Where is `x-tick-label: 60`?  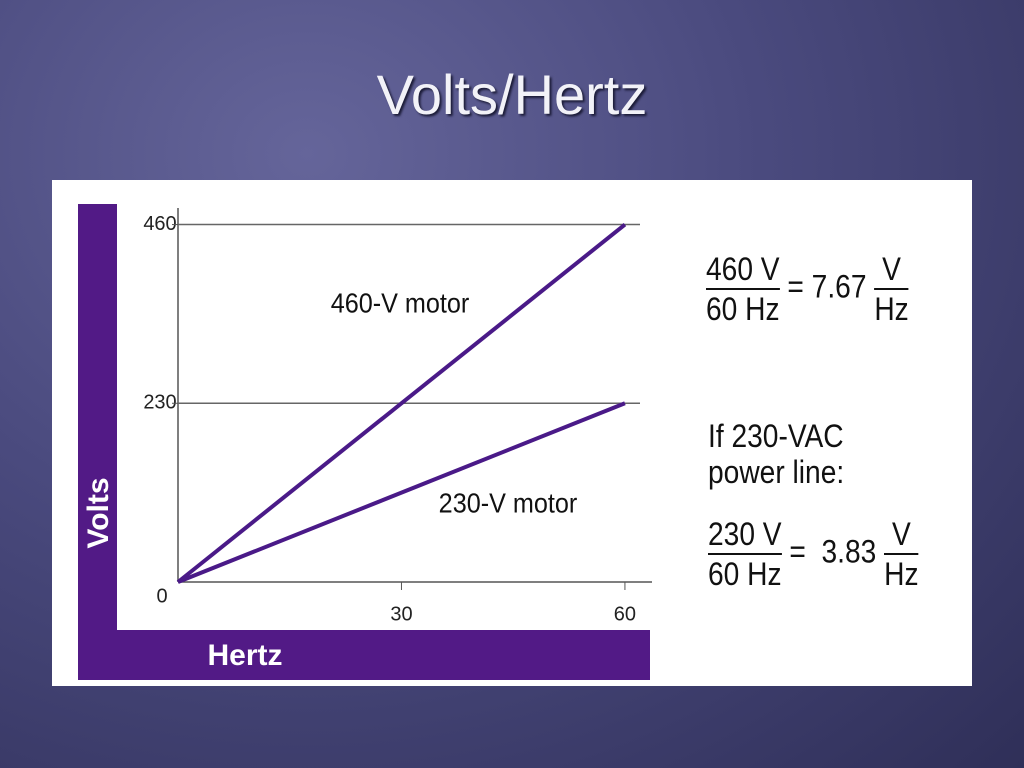 x-tick-label: 60 is located at coordinates (625, 614).